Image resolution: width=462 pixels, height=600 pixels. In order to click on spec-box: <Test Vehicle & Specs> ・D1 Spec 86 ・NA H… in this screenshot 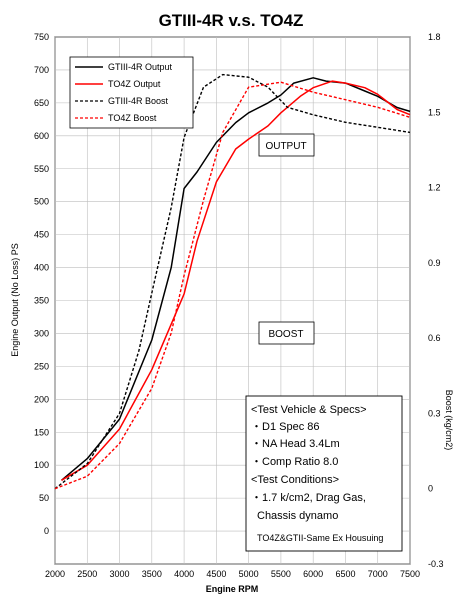, I will do `click(324, 473)`.